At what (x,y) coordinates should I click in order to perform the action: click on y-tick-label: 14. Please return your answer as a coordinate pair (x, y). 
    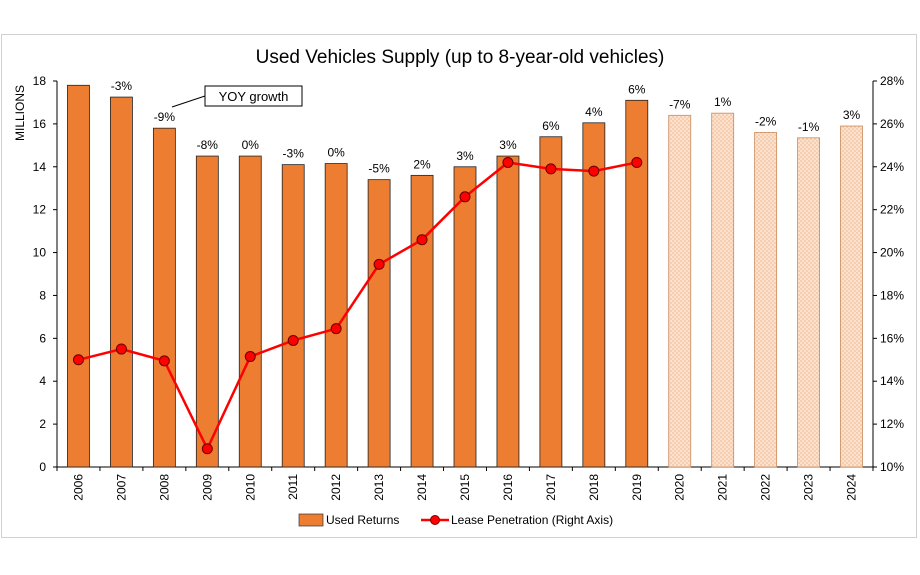
    Looking at the image, I should click on (40, 167).